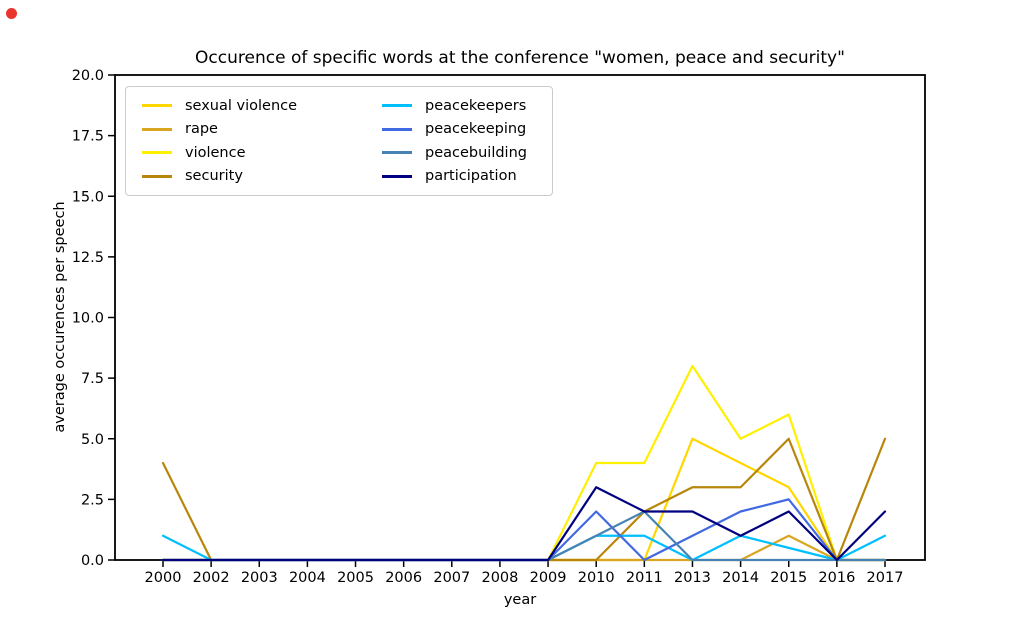 The width and height of the screenshot is (1024, 644). What do you see at coordinates (88, 319) in the screenshot?
I see `y-tick-label: 10.0` at bounding box center [88, 319].